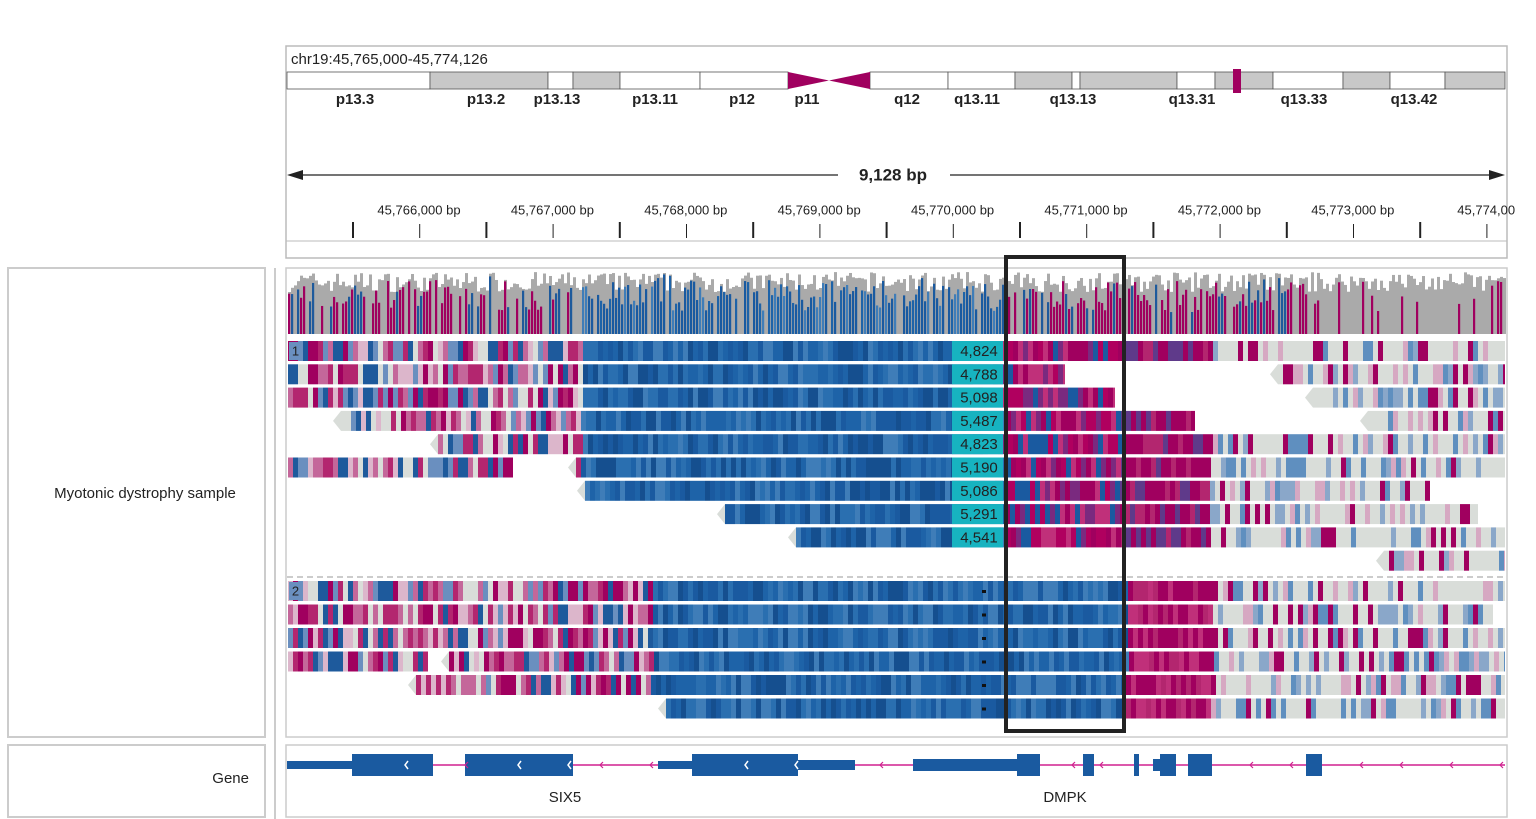 The width and height of the screenshot is (1536, 819). Describe the element at coordinates (1251, 765) in the screenshot. I see `strand-arrow` at that location.